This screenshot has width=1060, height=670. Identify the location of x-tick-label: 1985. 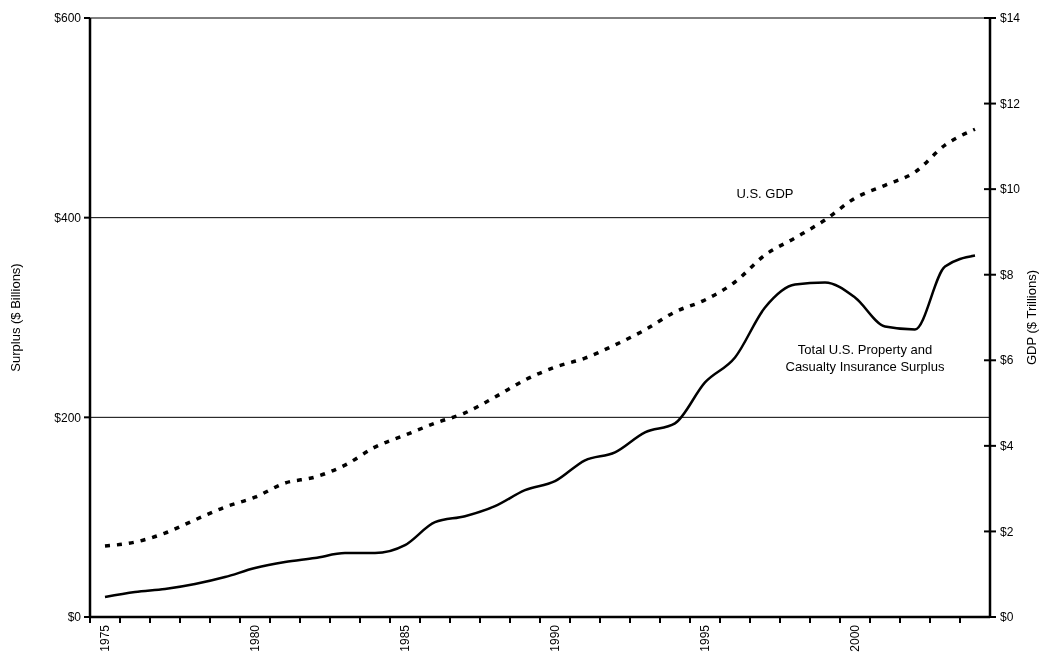
(405, 638).